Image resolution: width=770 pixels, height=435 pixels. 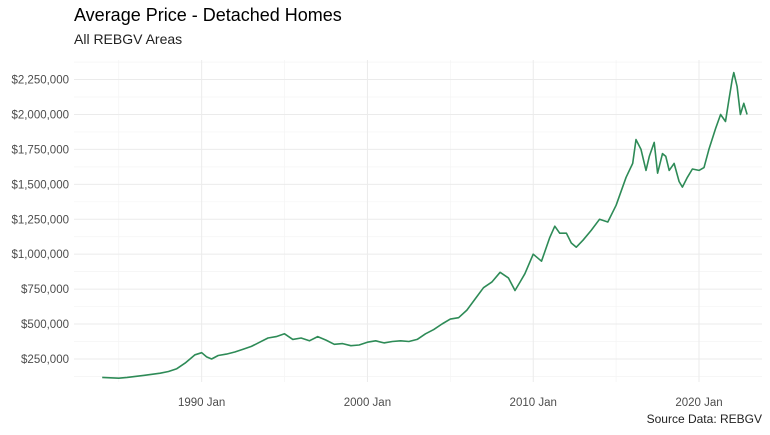 What do you see at coordinates (128, 39) in the screenshot?
I see `chart-subtitle: All REBGV Areas` at bounding box center [128, 39].